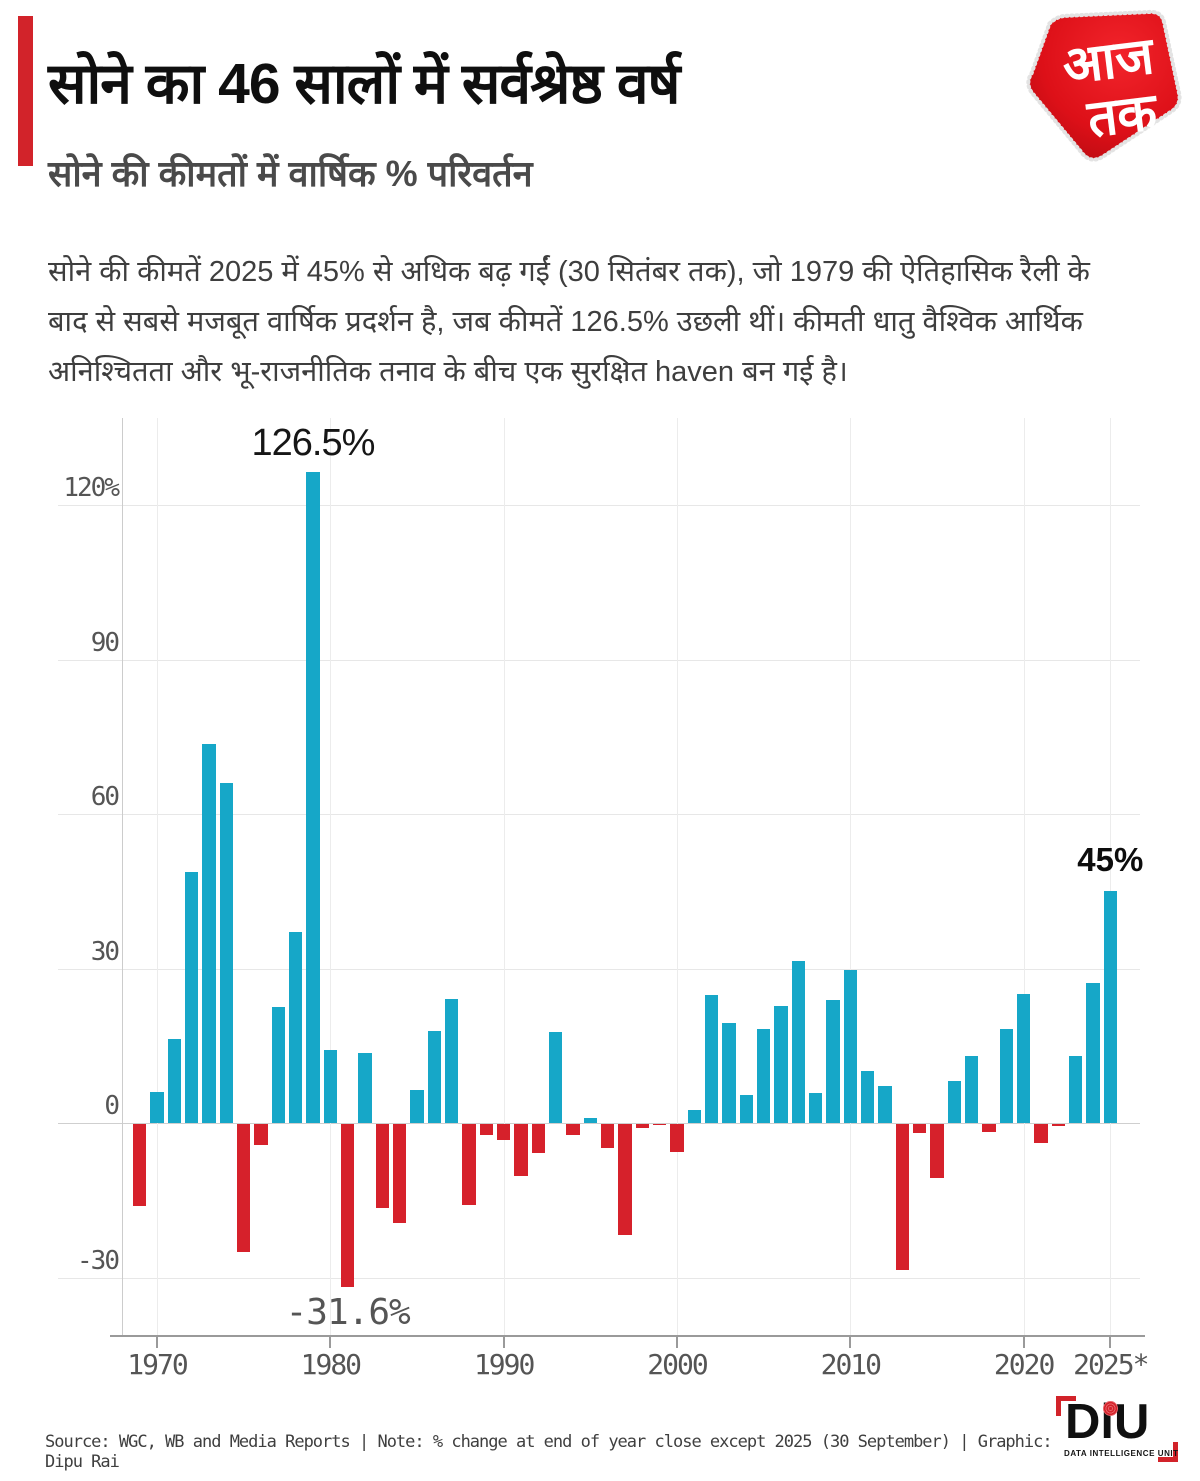 The image size is (1200, 1481). Describe the element at coordinates (1066, 1406) in the screenshot. I see `diu-corner-bracket-top-left` at that location.